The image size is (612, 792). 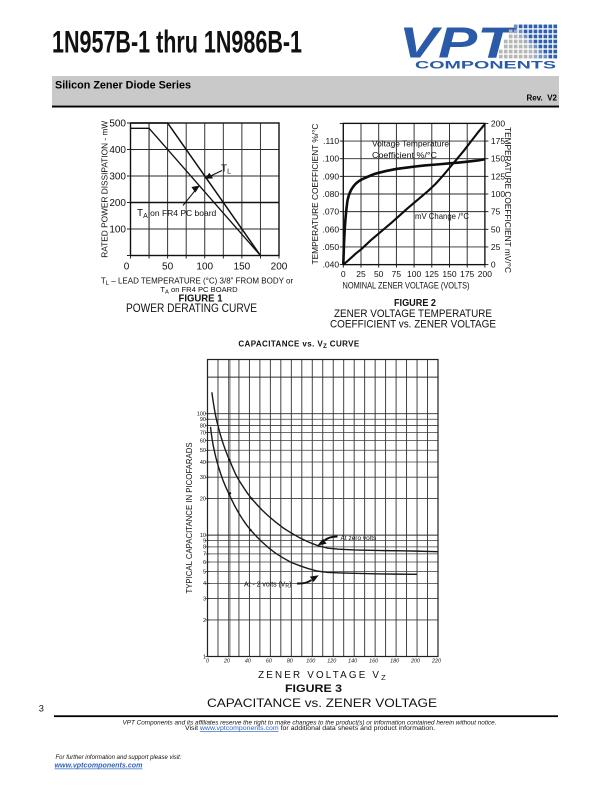 I want to click on svg-text: 5, so click(x=204, y=572).